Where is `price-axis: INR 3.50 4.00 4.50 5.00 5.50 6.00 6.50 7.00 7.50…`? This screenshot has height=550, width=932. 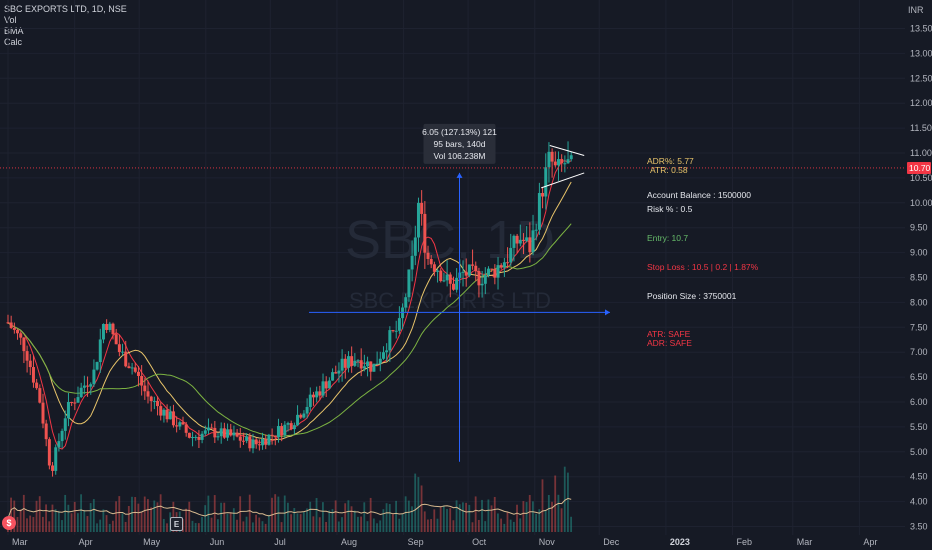 price-axis: INR 3.50 4.00 4.50 5.00 5.50 6.00 6.50 7.00 7.50… is located at coordinates (920, 268).